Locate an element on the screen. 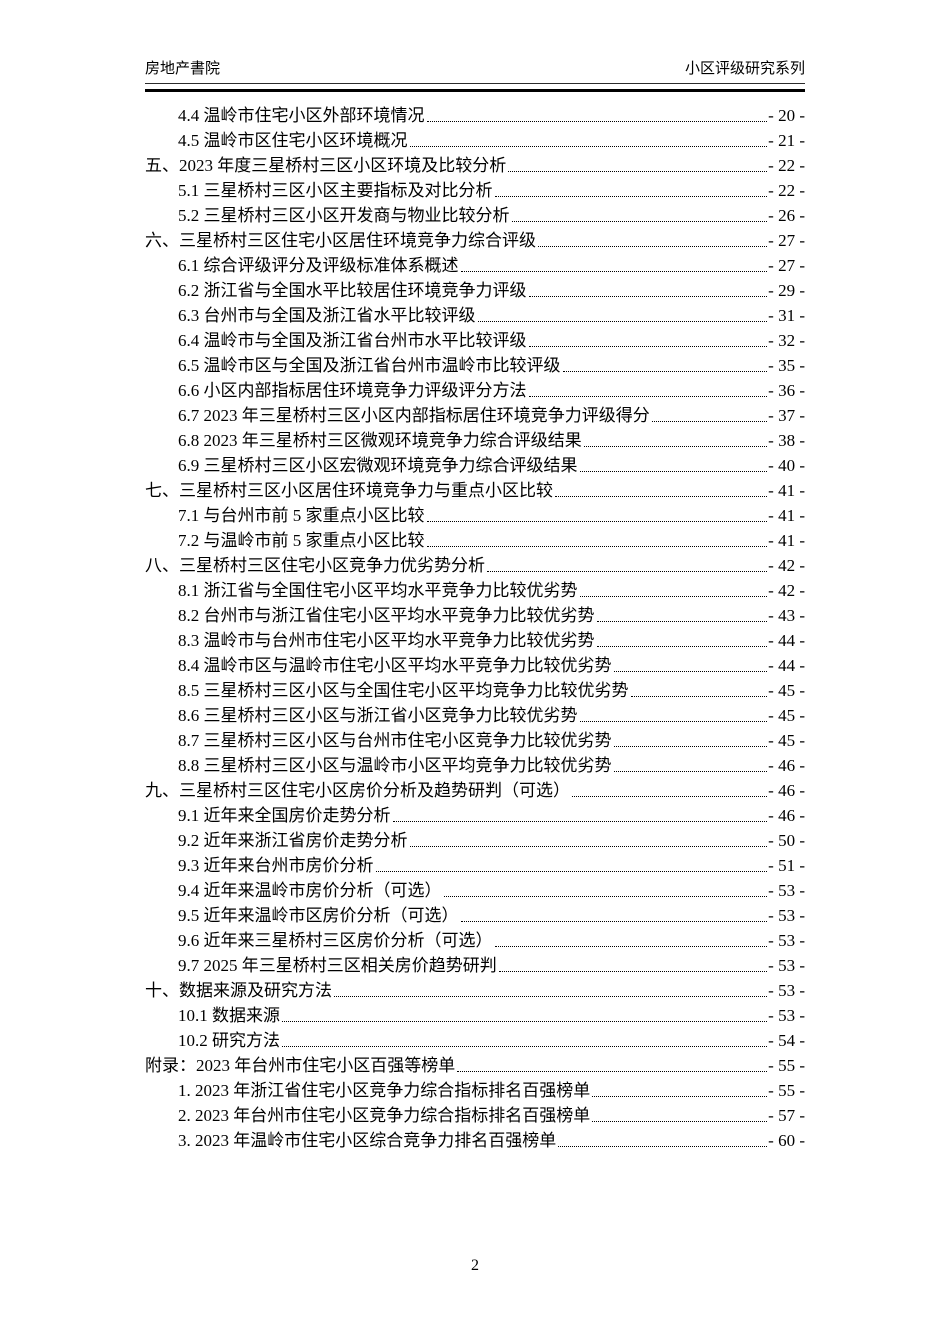  toc-row: 8.2 台州市与浙江省住宅小区平均水平竞争力比较优劣势 - 43 - is located at coordinates (475, 615).